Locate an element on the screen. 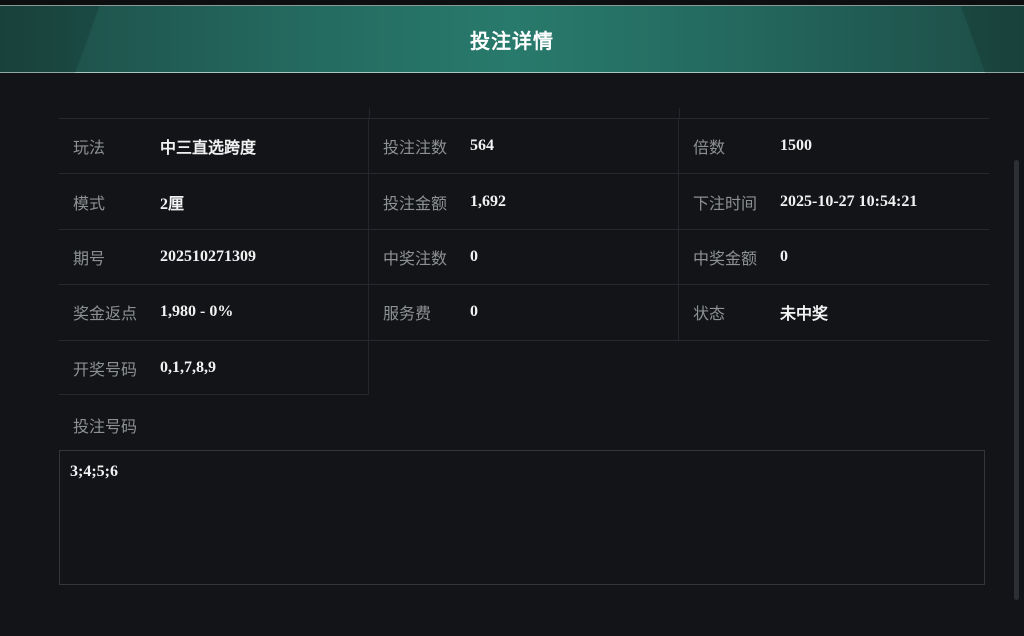  detail-cell: 期号 202510271309 is located at coordinates (214, 257).